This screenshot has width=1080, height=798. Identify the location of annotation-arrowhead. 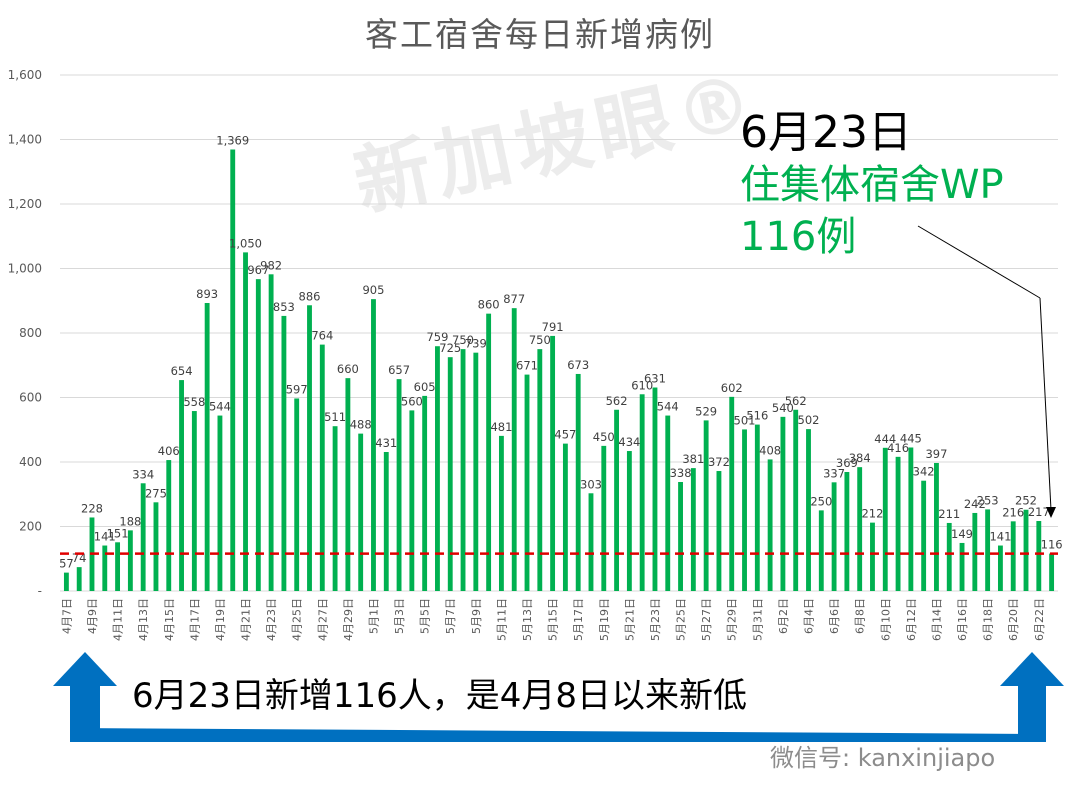
(1051, 512).